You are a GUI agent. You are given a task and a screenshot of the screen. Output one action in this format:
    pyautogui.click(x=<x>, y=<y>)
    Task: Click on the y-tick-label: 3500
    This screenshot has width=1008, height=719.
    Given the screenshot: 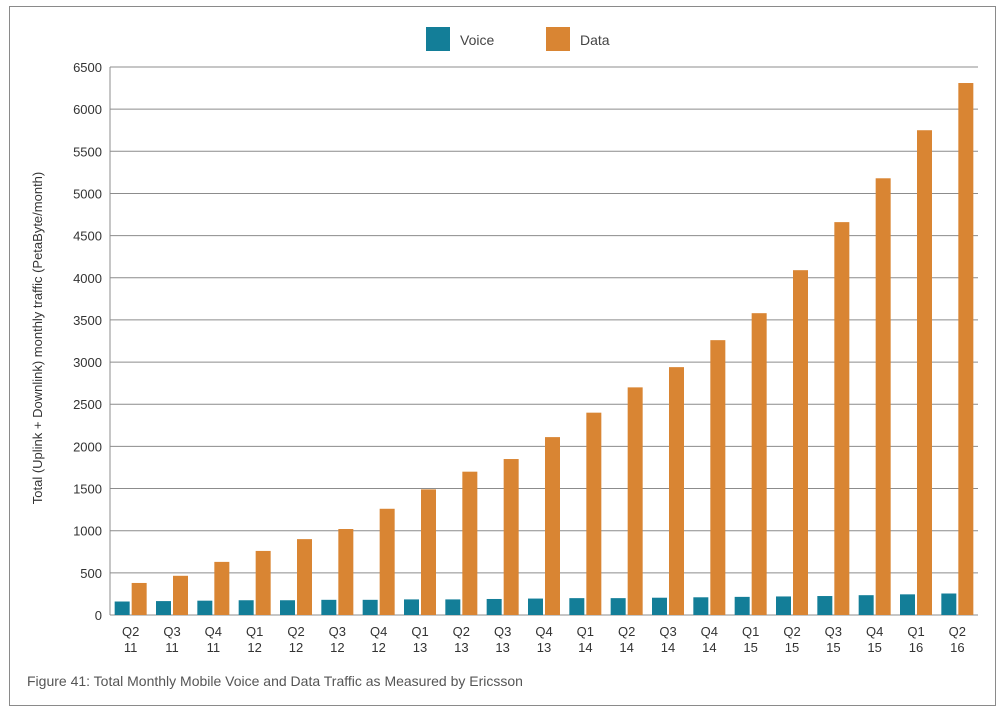 What is the action you would take?
    pyautogui.click(x=87, y=320)
    